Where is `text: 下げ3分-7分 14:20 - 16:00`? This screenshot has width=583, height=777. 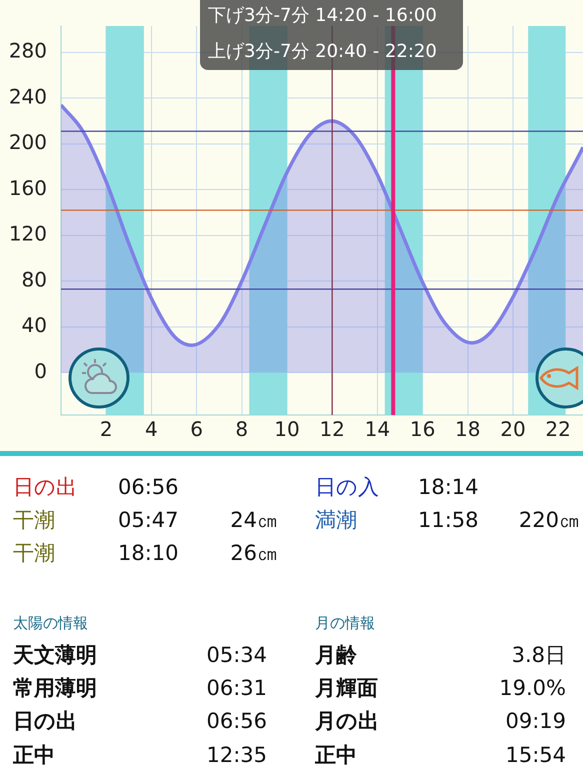 text: 下げ3分-7分 14:20 - 16:00 is located at coordinates (322, 16).